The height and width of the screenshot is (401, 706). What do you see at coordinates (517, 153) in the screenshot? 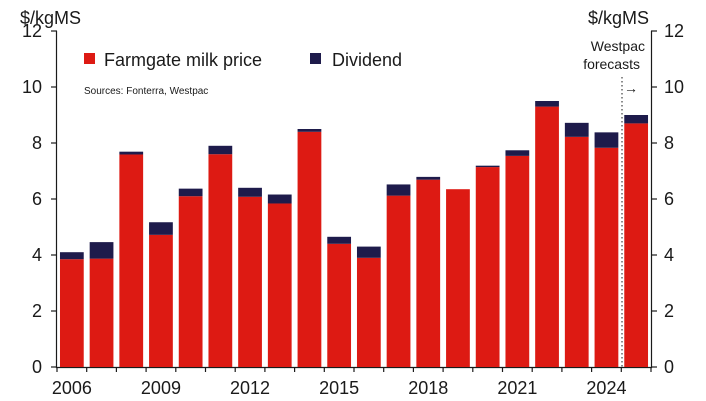
I see `bar-dividend-2021` at bounding box center [517, 153].